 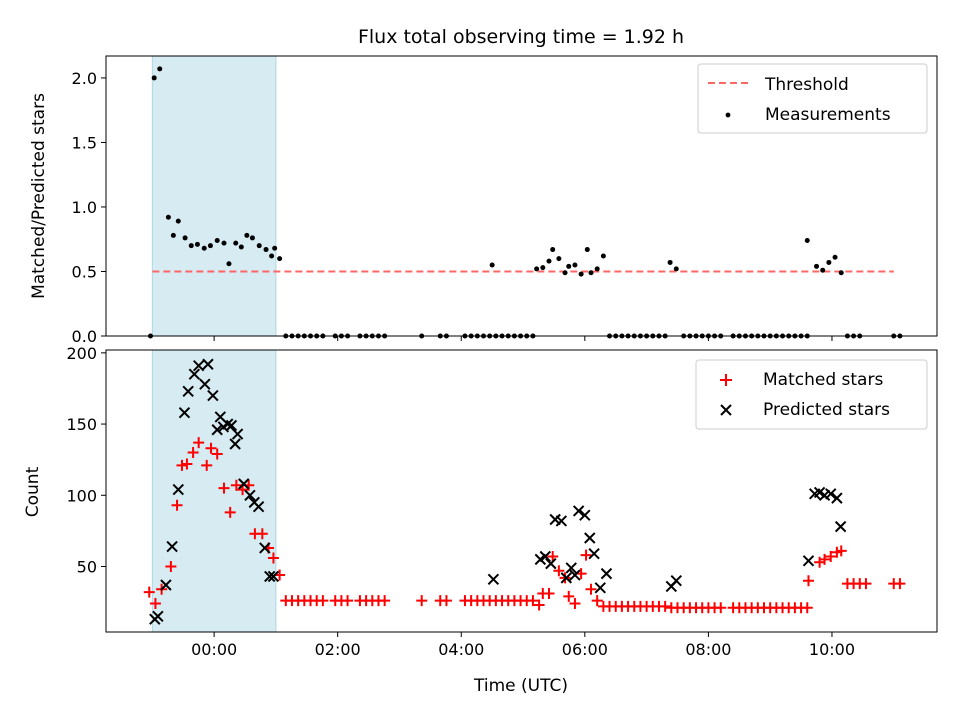 I want to click on y-tick-label: 150, so click(x=81, y=424).